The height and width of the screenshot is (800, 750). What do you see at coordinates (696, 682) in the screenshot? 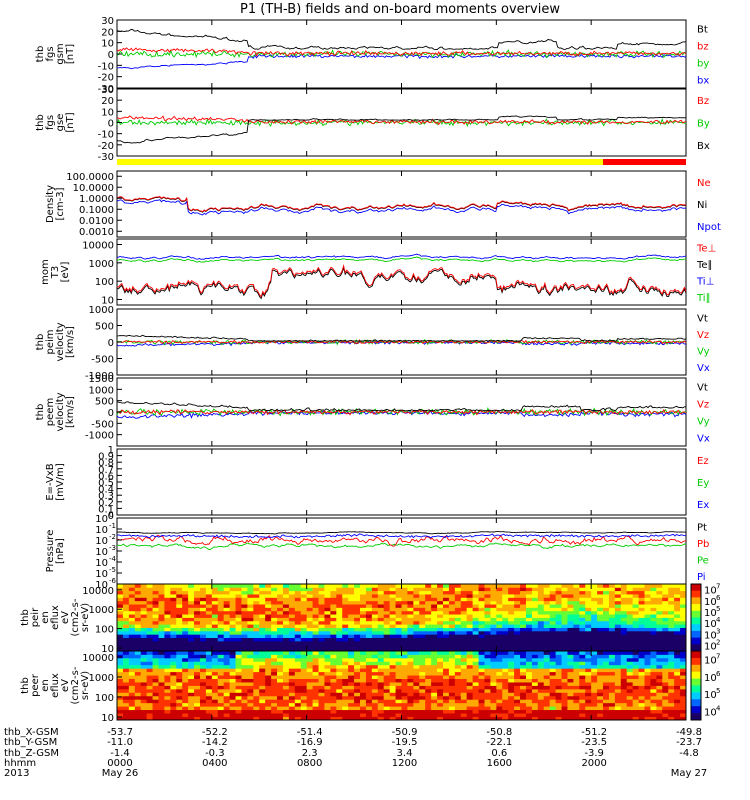
I see `peer_spec-colorbar-band` at bounding box center [696, 682].